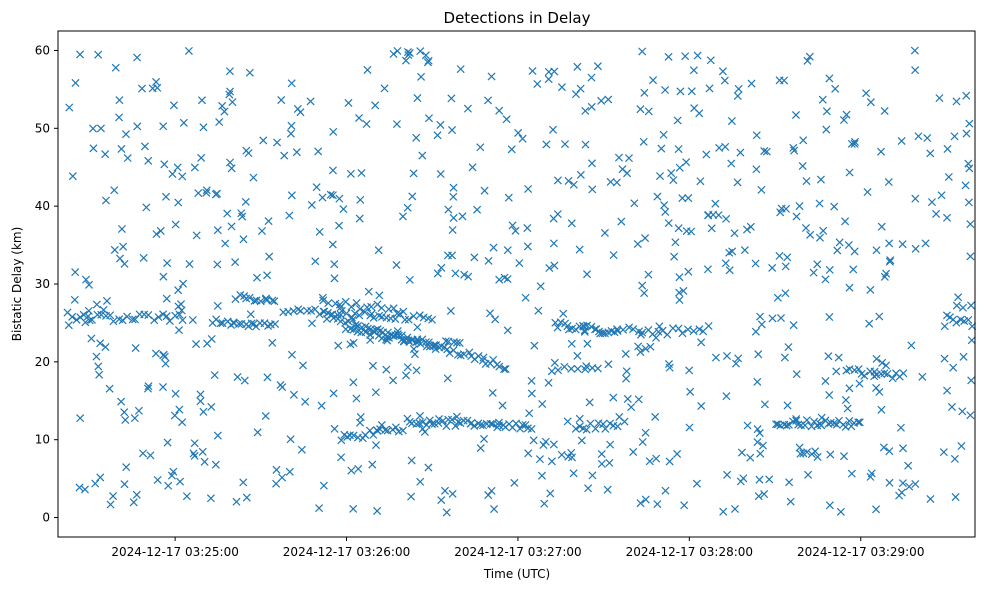  Describe the element at coordinates (42, 206) in the screenshot. I see `y-tick-label: 40` at that location.